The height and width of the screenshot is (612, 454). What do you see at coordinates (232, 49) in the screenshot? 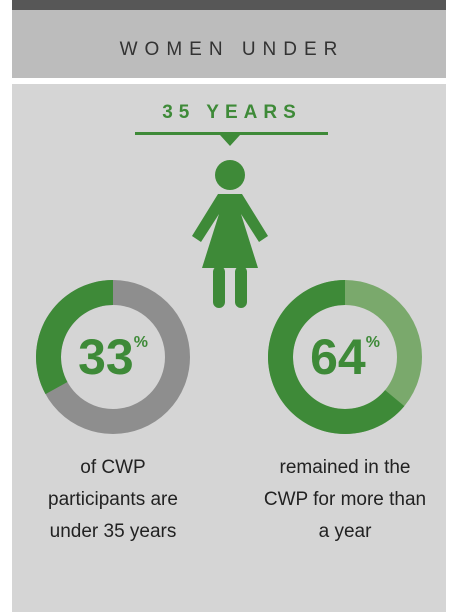
I see `header-title: WOMEN UNDER` at bounding box center [232, 49].